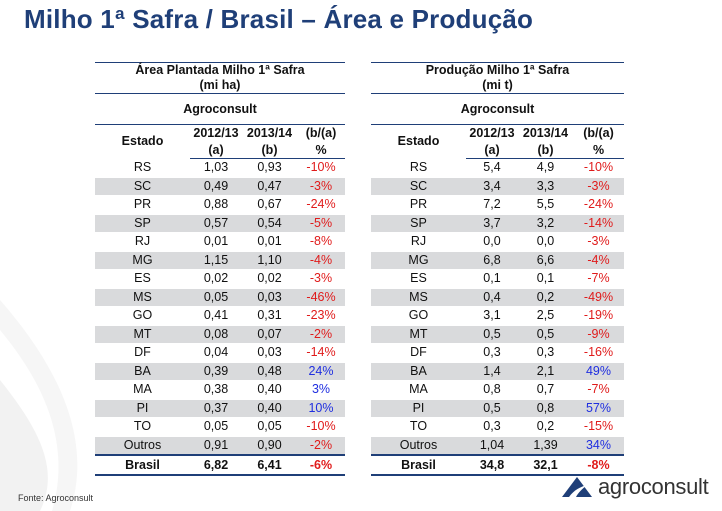  Describe the element at coordinates (269, 465) in the screenshot. I see `area-total-2013: 6,41` at that location.